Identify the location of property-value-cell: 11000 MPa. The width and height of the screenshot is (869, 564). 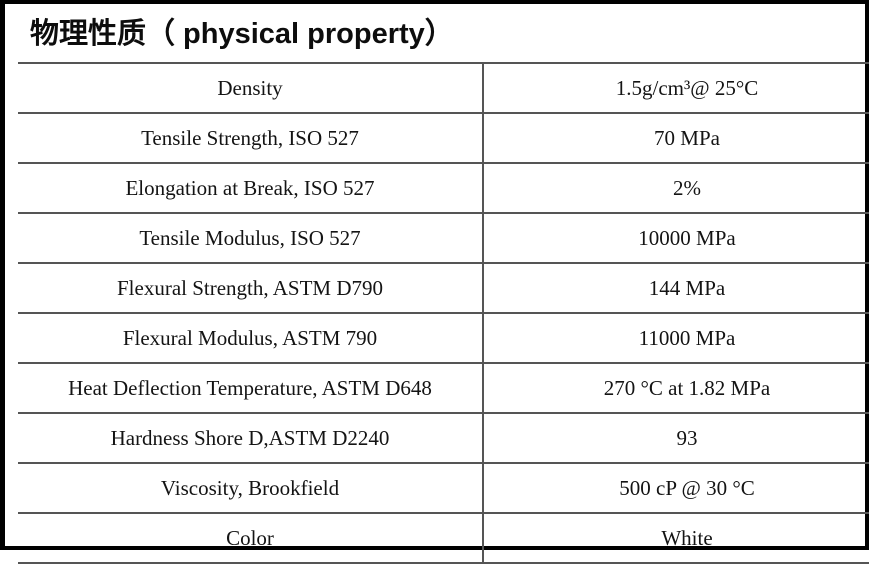
(676, 338).